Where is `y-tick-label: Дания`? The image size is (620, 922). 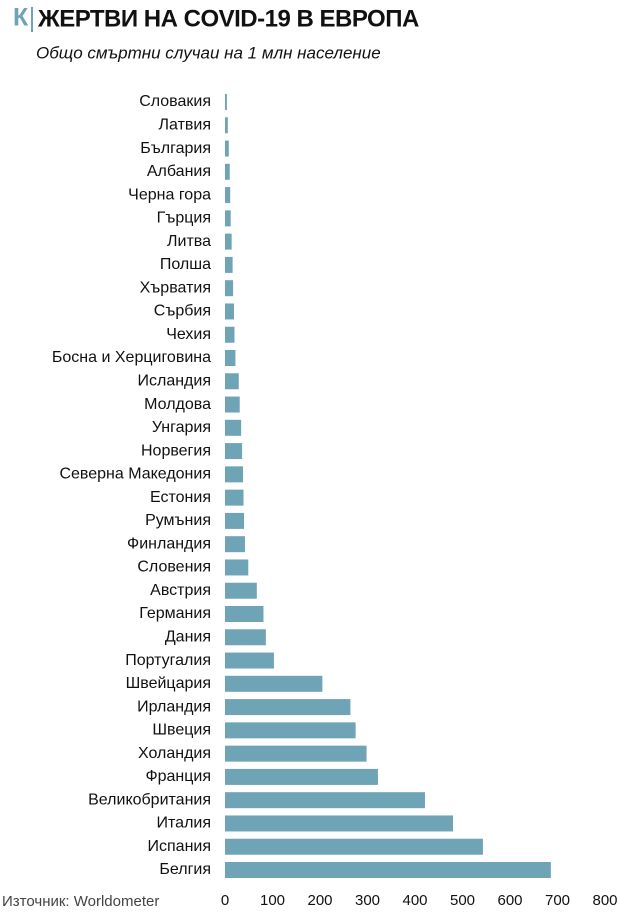 y-tick-label: Дания is located at coordinates (188, 636).